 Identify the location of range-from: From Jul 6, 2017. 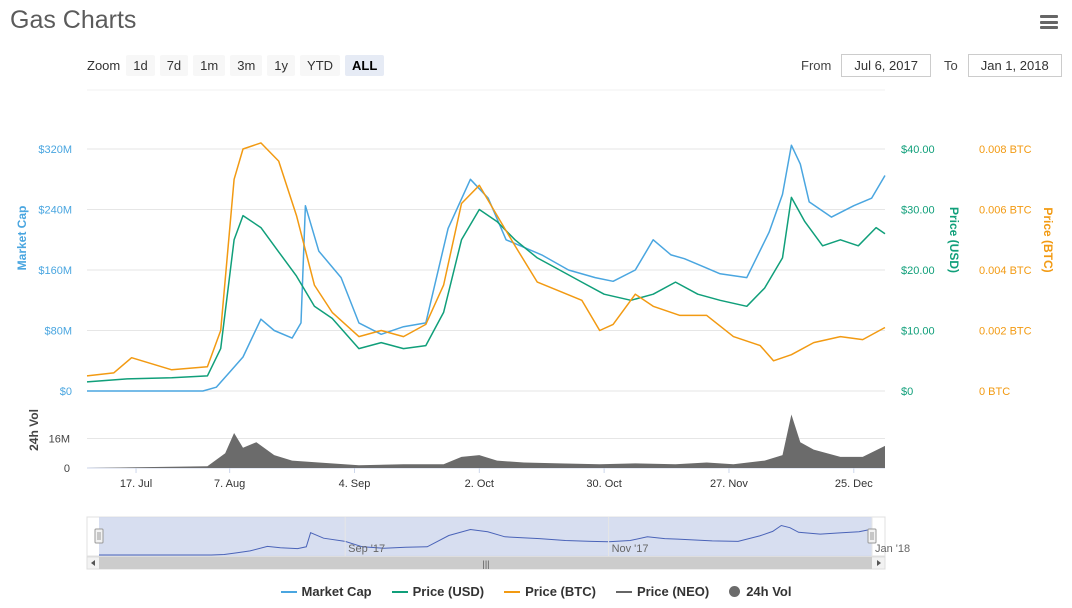
(866, 65).